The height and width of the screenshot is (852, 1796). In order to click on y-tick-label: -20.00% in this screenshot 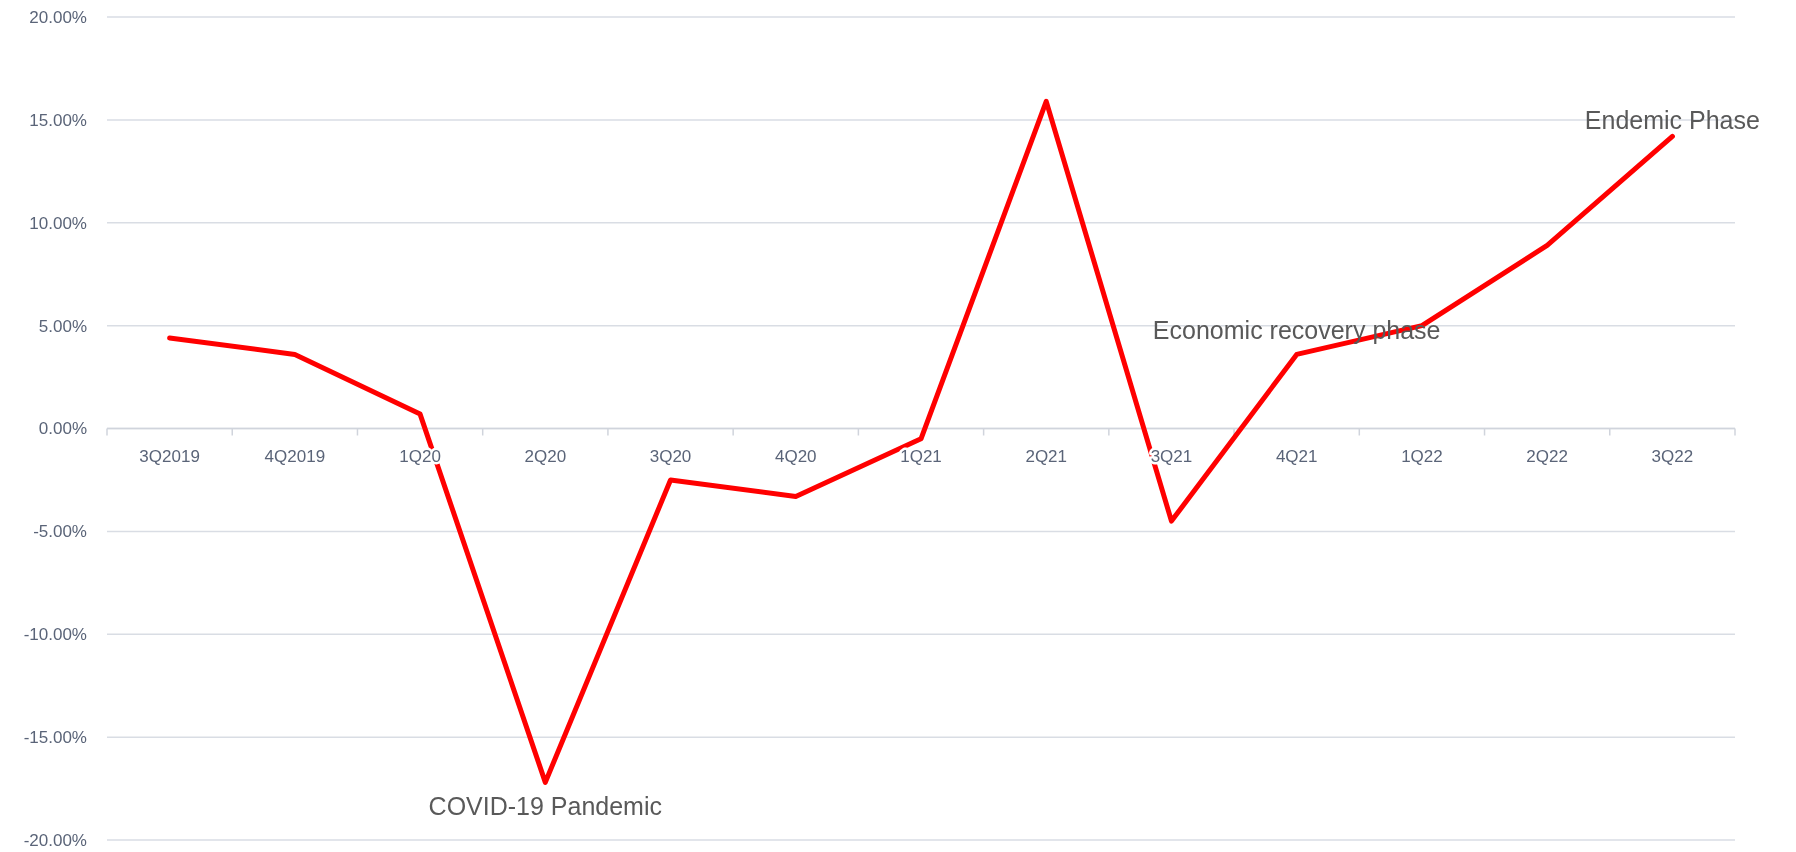, I will do `click(55, 840)`.